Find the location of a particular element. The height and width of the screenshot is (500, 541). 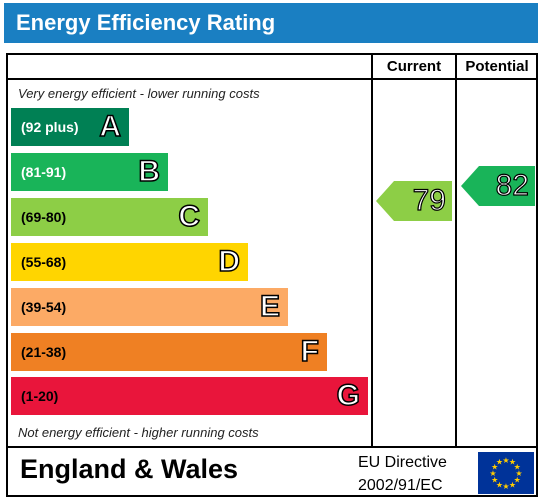

band-range: (55-68) is located at coordinates (44, 262).